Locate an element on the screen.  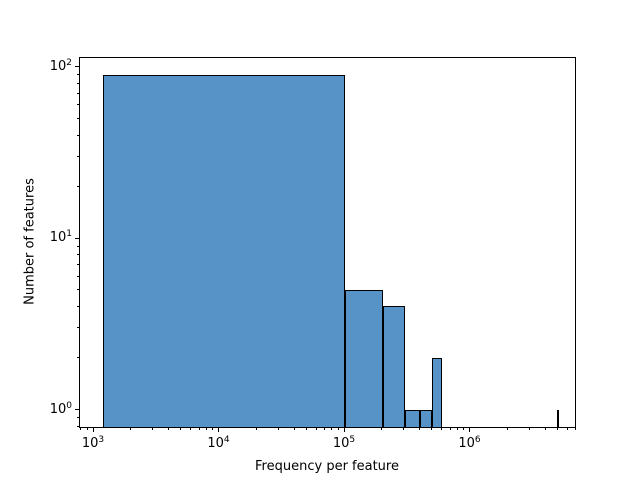
x-tick-label: 103 is located at coordinates (93, 443).